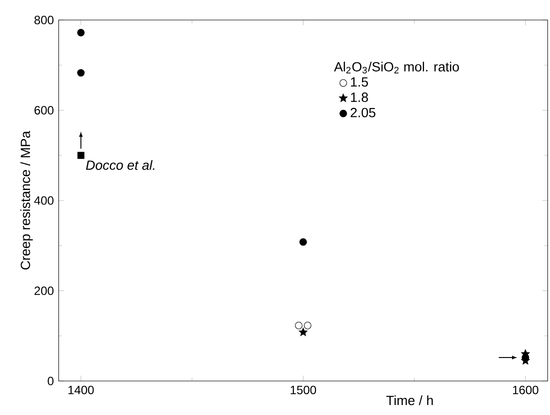 This screenshot has height=415, width=550. Describe the element at coordinates (409, 400) in the screenshot. I see `x-axis-title: Time / h` at that location.